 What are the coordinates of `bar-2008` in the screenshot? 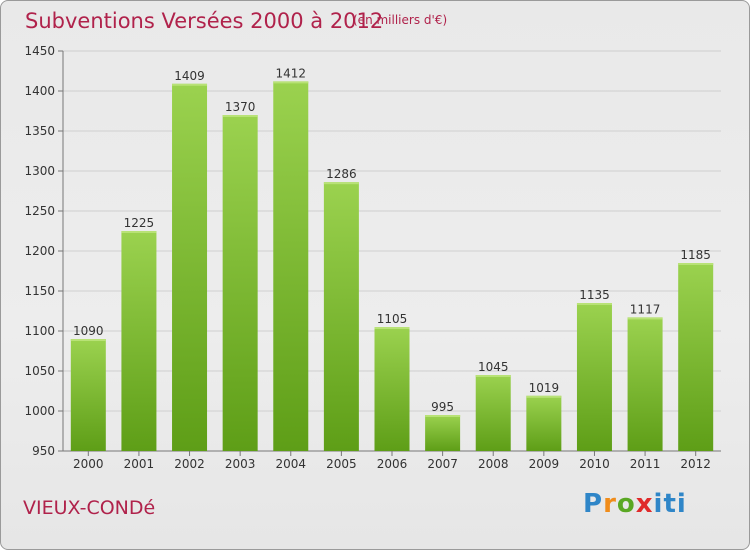 It's located at (493, 413).